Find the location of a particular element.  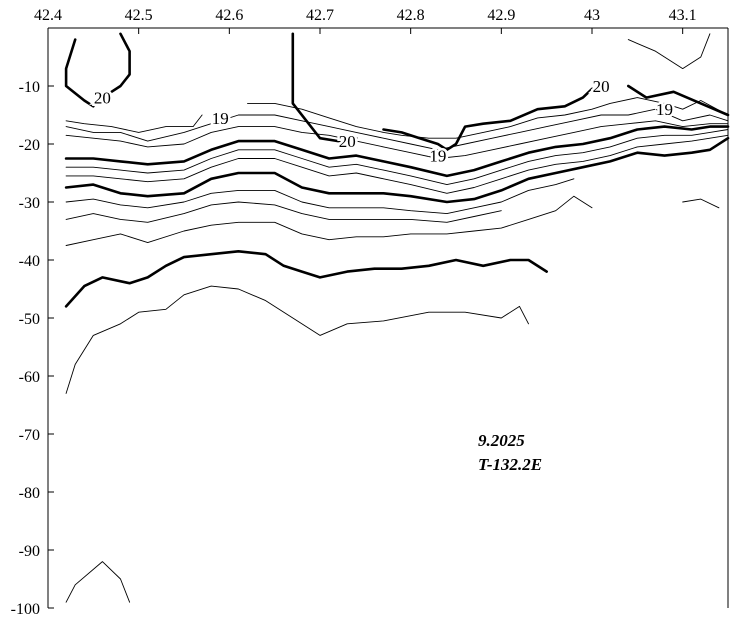

x-tick-label: 42.5 is located at coordinates (139, 15).